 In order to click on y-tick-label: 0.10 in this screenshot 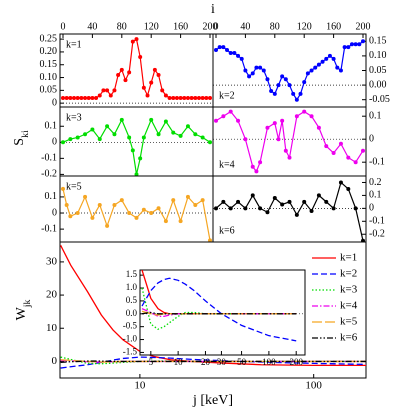, I will do `click(378, 55)`.